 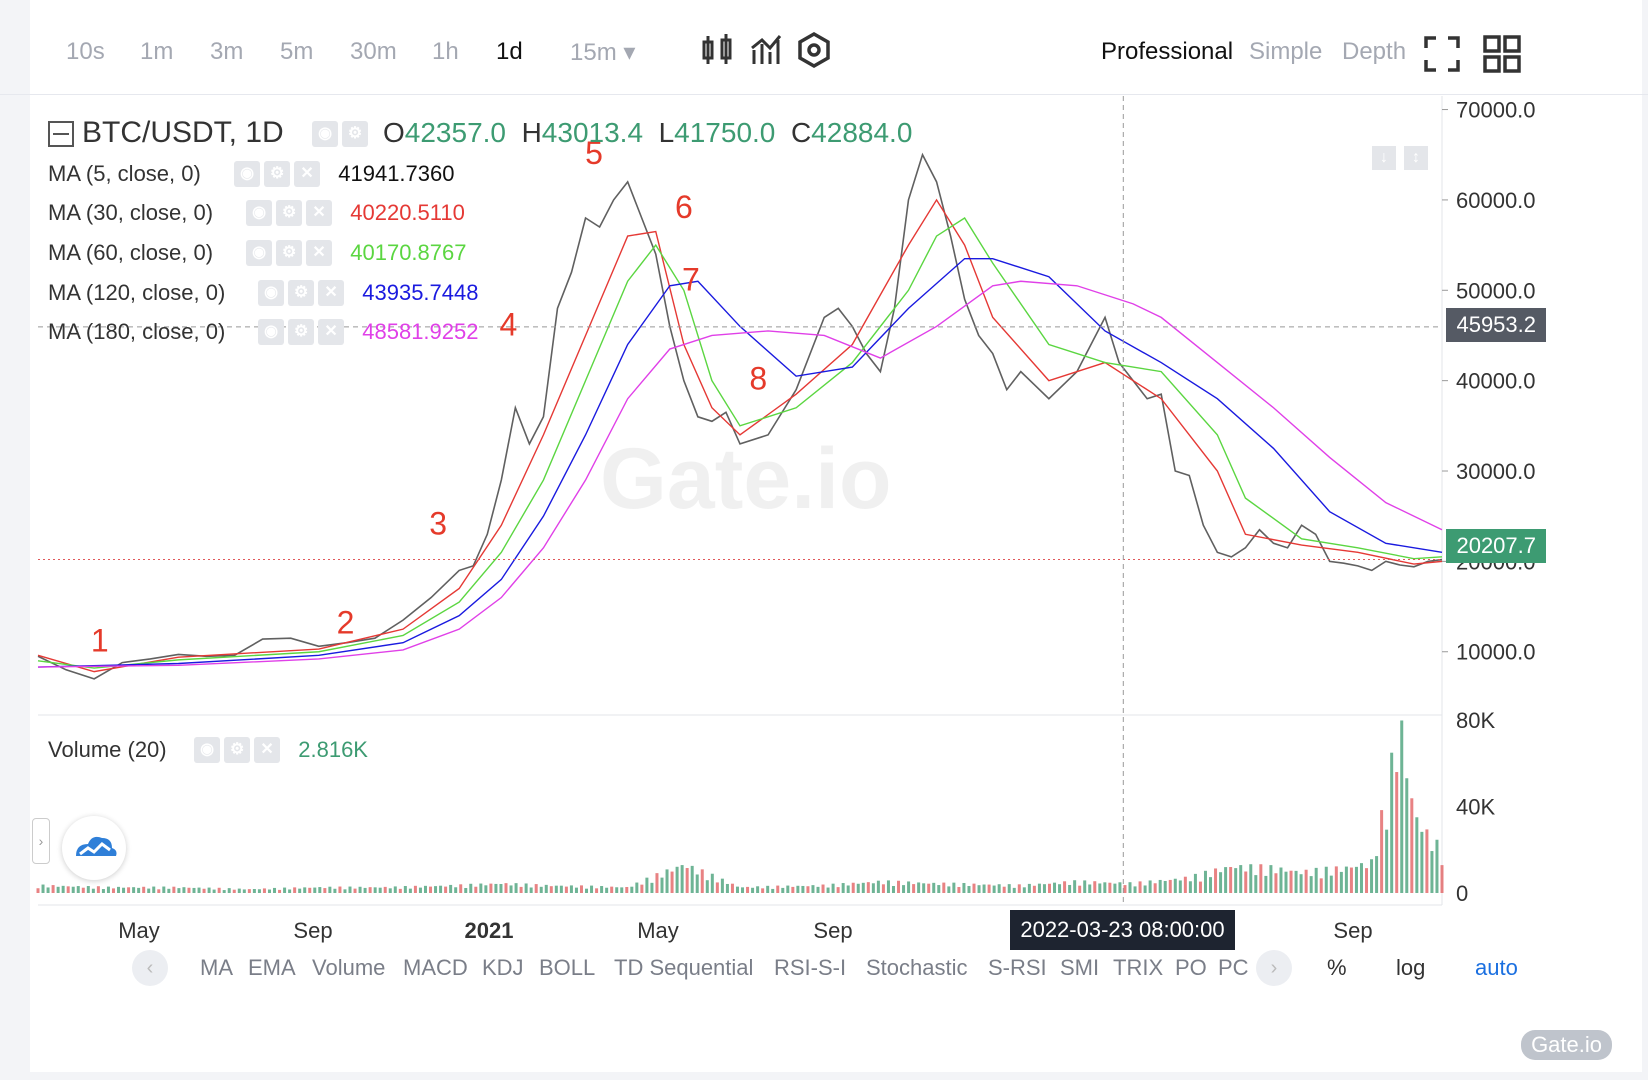 What do you see at coordinates (1191, 967) in the screenshot?
I see `indicator-po: PO` at bounding box center [1191, 967].